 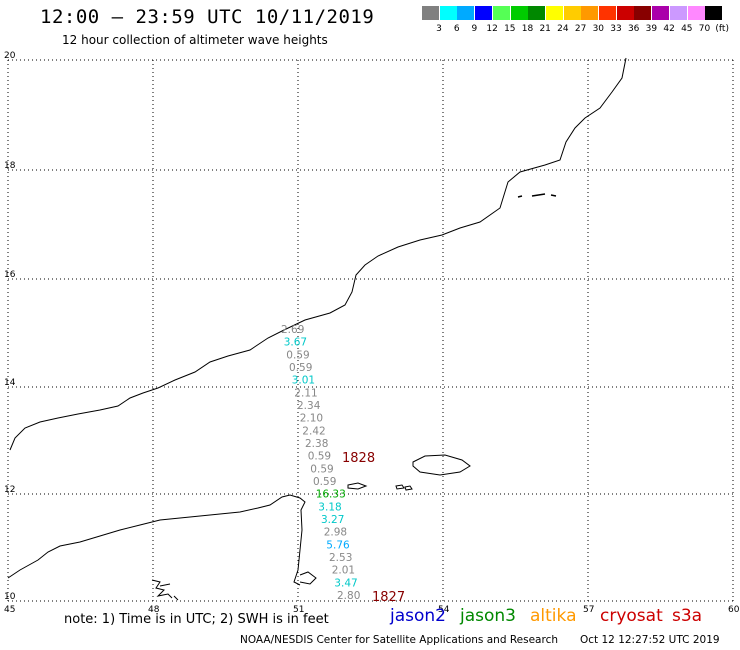 I want to click on colorbar-label: 30, so click(x=598, y=29).